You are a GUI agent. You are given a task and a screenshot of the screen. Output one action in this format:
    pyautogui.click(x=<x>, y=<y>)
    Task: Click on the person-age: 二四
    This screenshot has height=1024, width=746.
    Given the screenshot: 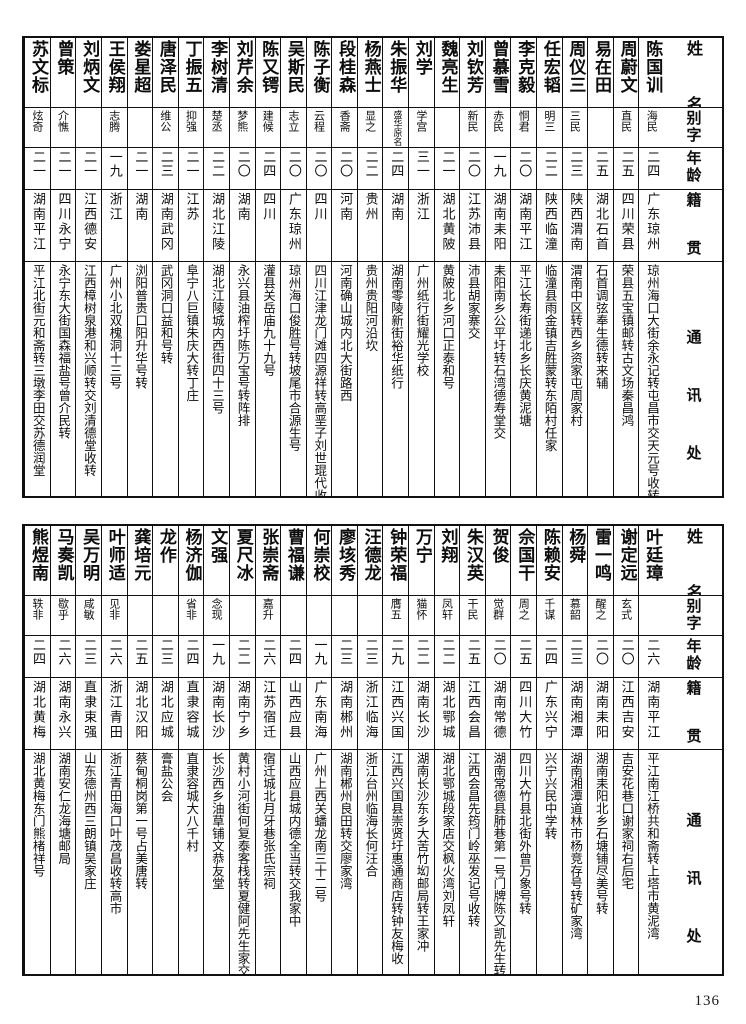 What is the action you would take?
    pyautogui.click(x=191, y=657)
    